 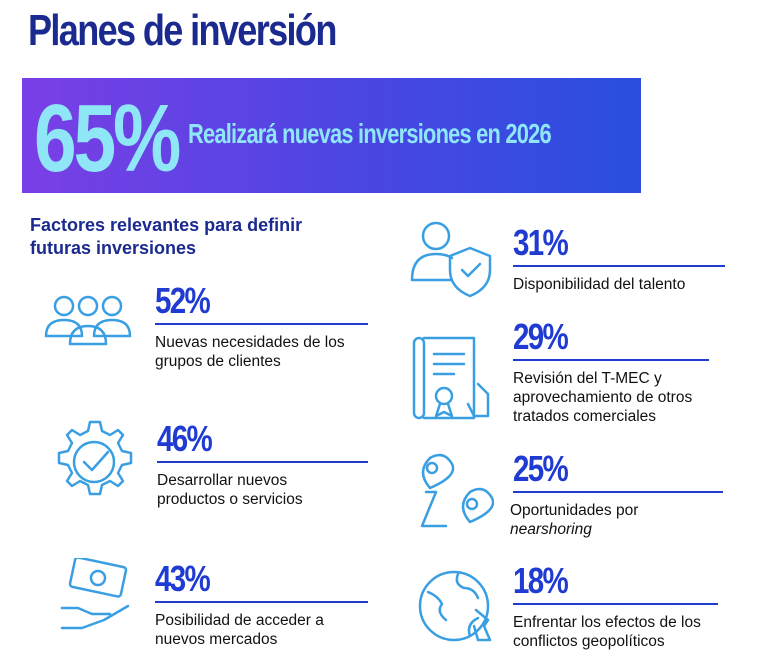 I want to click on banner-text: Realizará nuevas inversiones en 2026, so click(x=370, y=133).